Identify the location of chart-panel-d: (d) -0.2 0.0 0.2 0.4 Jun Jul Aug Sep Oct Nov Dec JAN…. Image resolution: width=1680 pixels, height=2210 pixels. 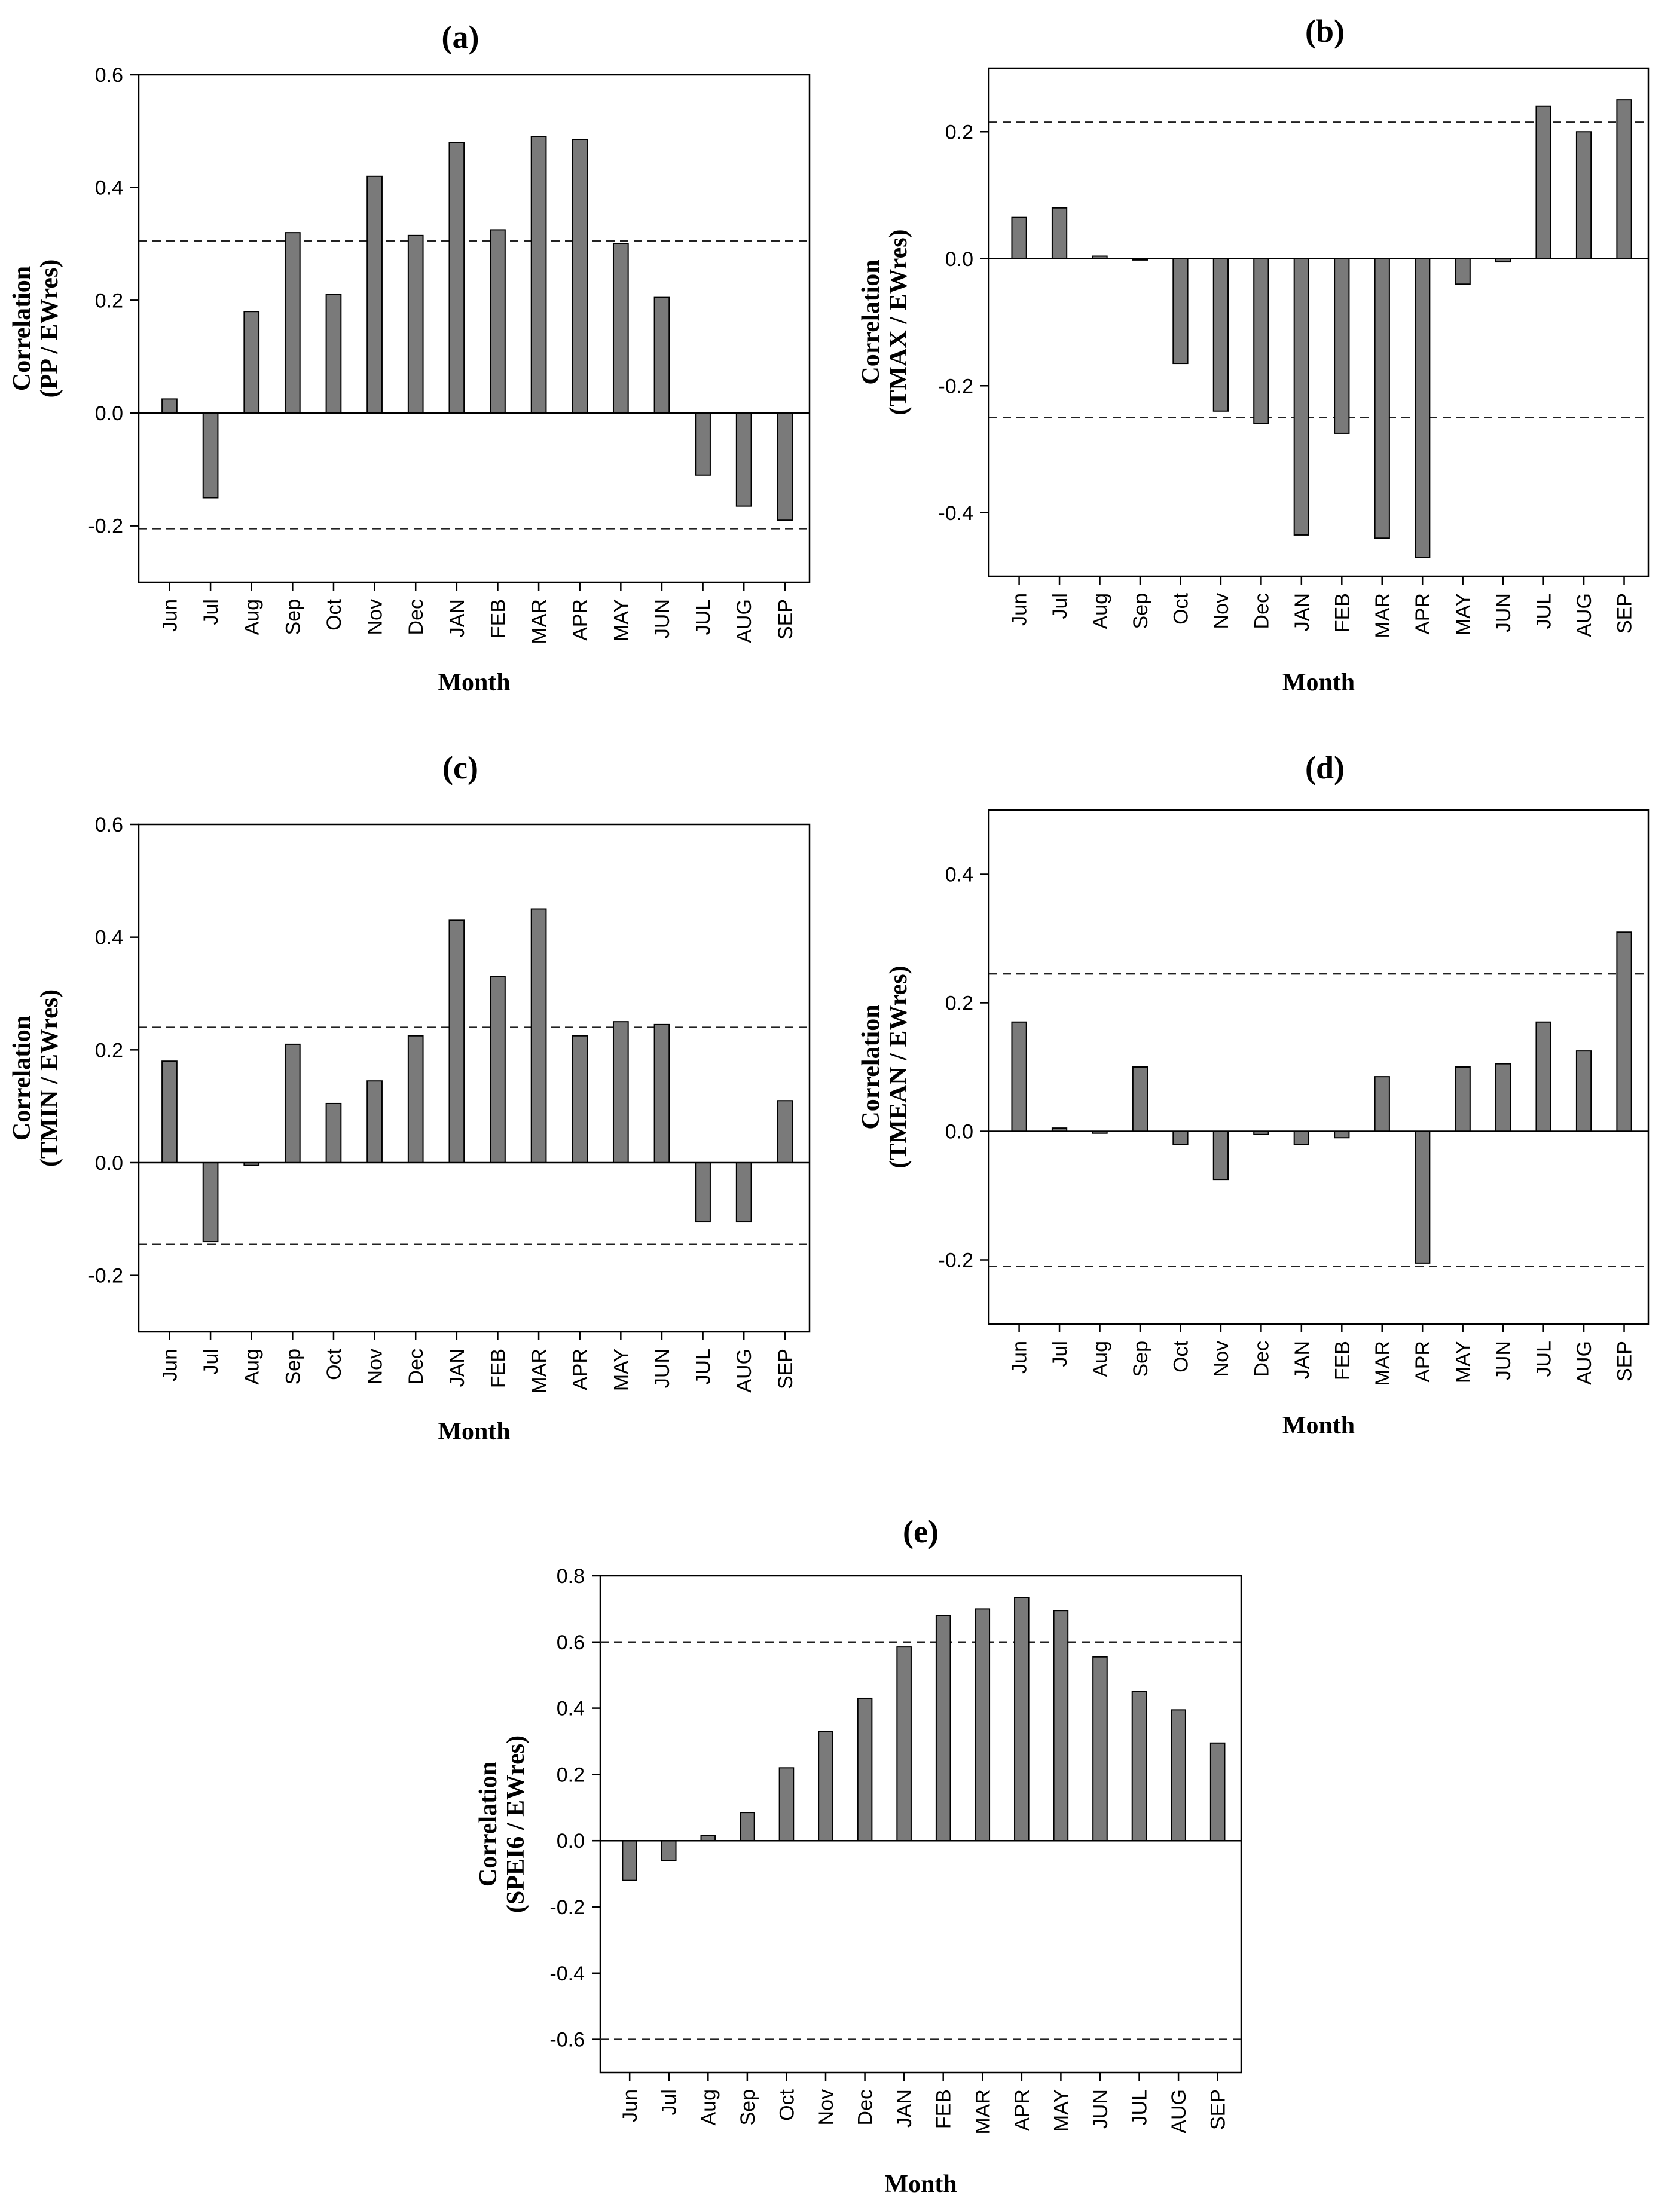
(1253, 1094).